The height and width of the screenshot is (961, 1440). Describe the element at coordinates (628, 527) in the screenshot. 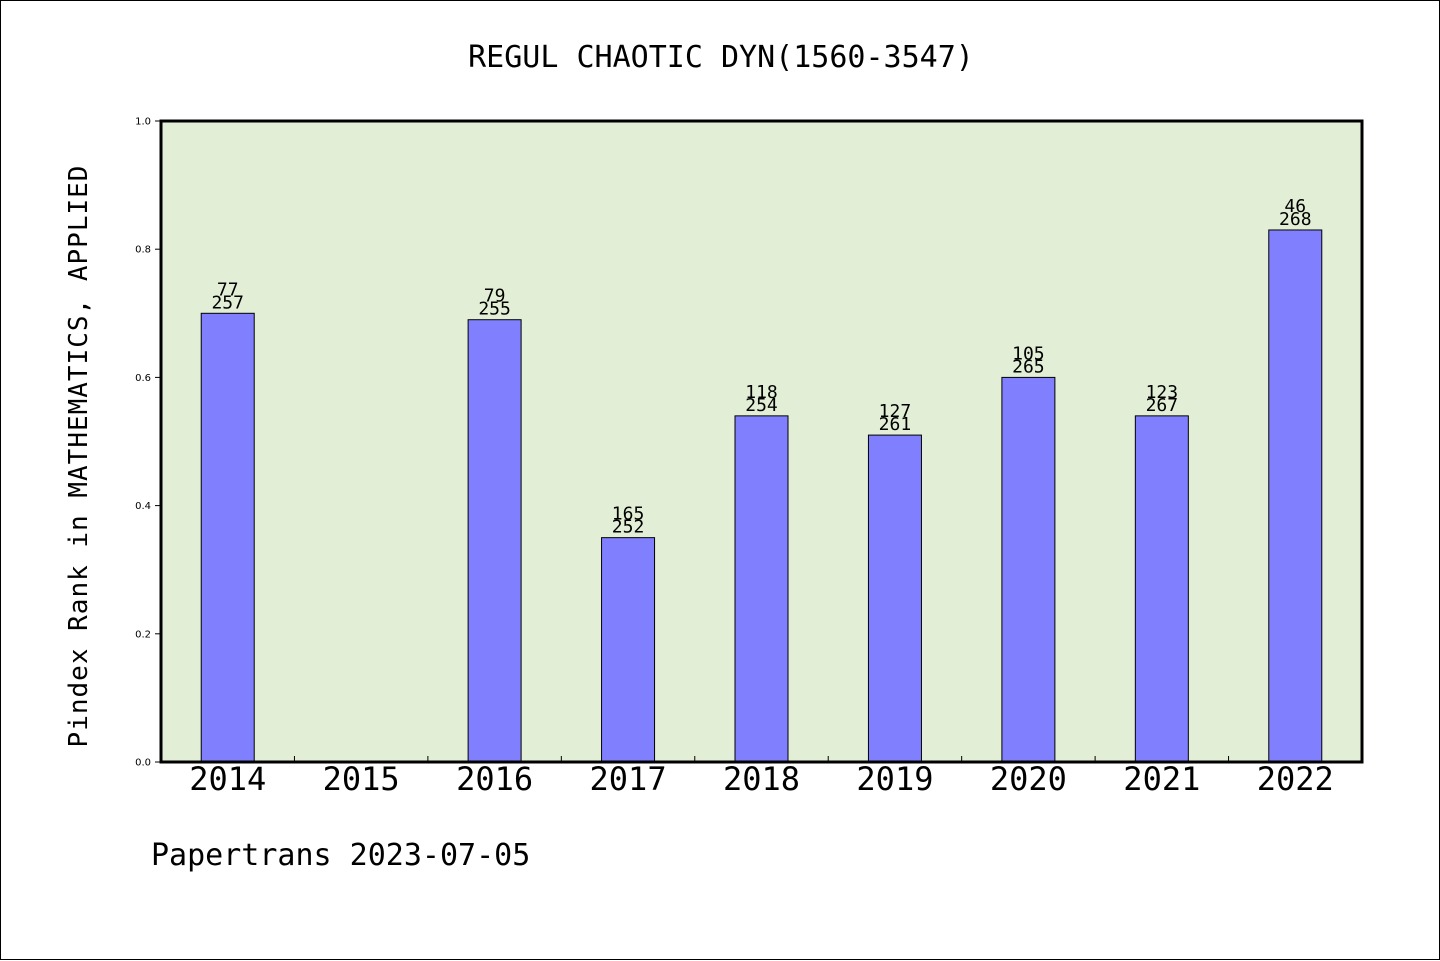

I see `data-label-bottom-2017: 252` at that location.